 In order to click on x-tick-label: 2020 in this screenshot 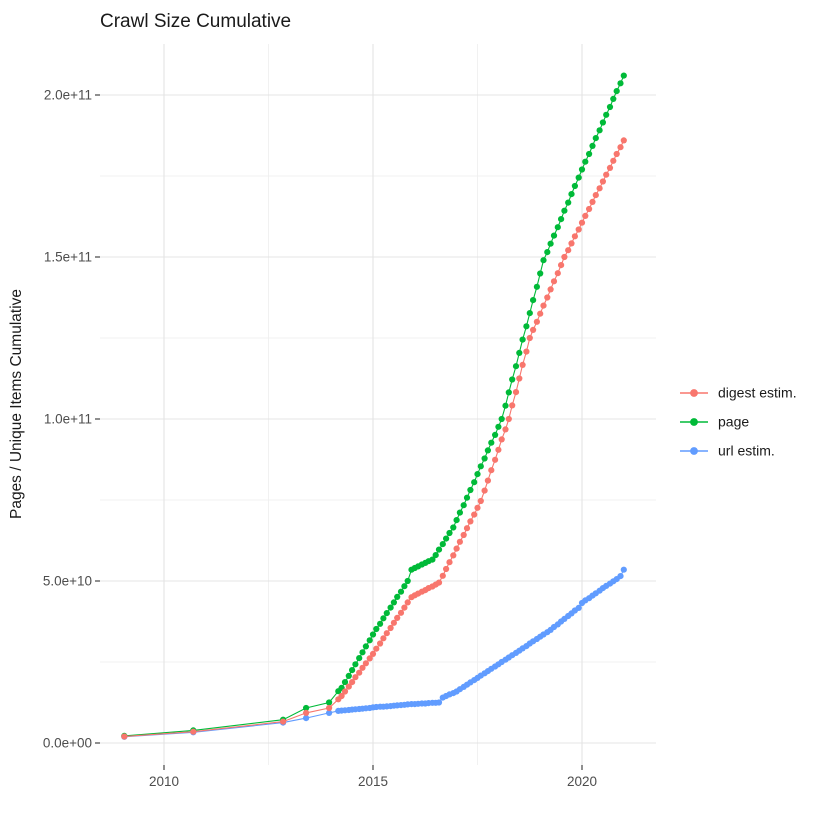, I will do `click(582, 781)`.